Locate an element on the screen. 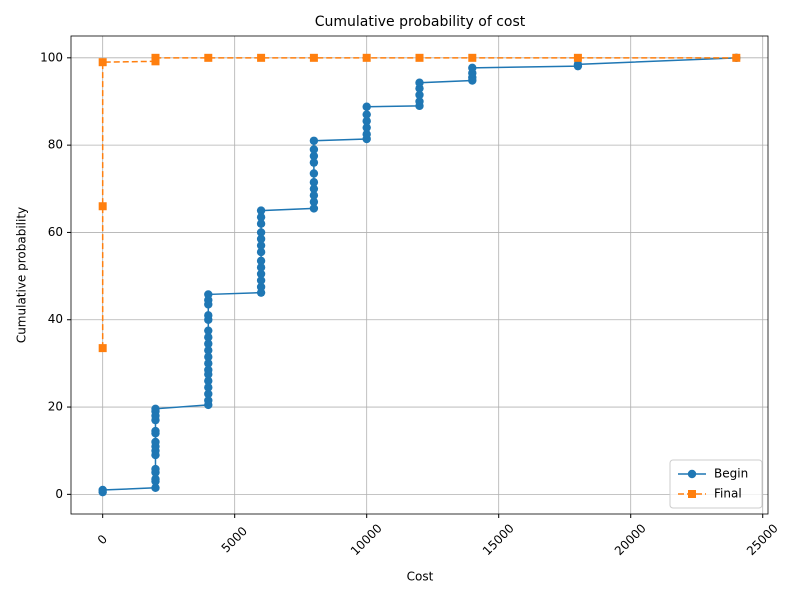 This screenshot has height=600, width=800. y-axis-label: Cumulative probability is located at coordinates (22, 275).